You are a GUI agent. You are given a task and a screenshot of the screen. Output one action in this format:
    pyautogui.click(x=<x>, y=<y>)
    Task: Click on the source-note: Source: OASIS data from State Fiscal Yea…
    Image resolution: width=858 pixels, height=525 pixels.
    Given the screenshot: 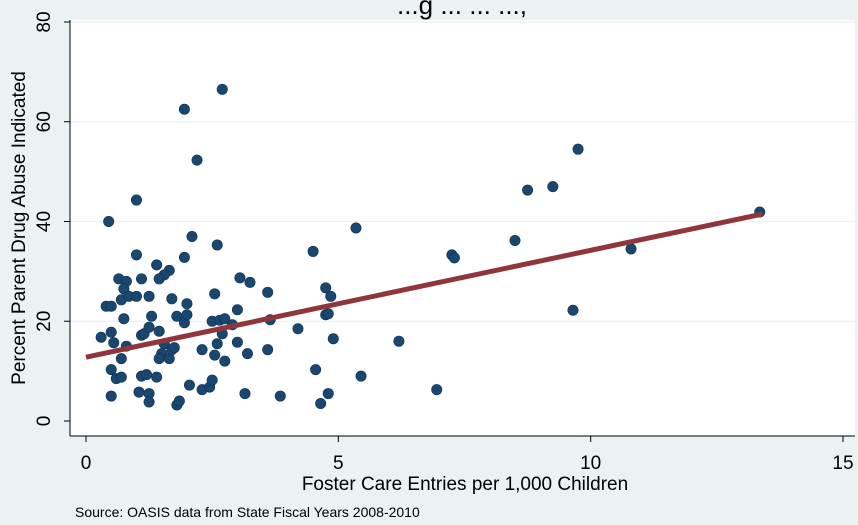 What is the action you would take?
    pyautogui.click(x=247, y=512)
    